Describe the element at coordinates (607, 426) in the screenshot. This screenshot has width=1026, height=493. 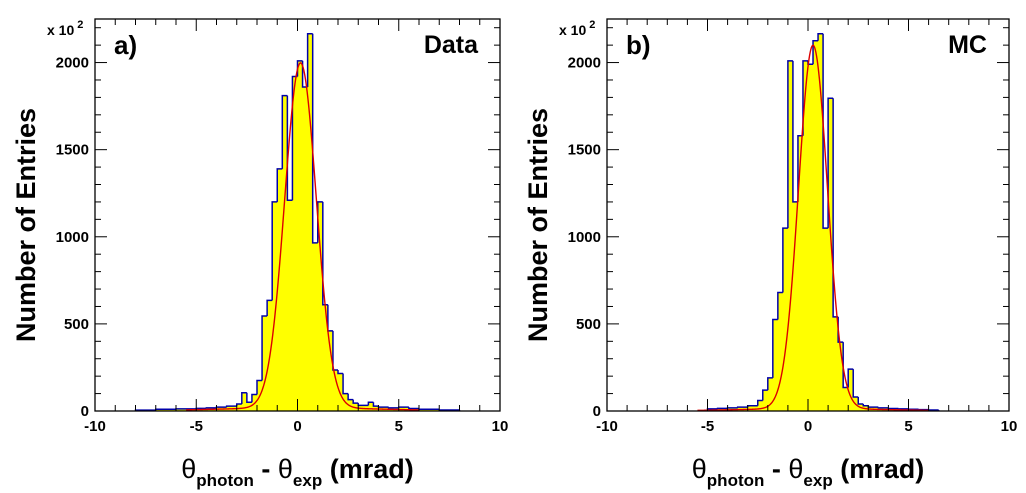
I see `x-tick-label: -10` at that location.